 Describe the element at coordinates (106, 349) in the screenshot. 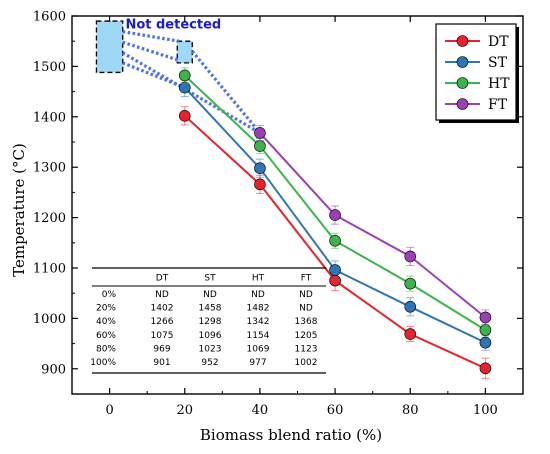

I see `table-cell: 80%` at that location.